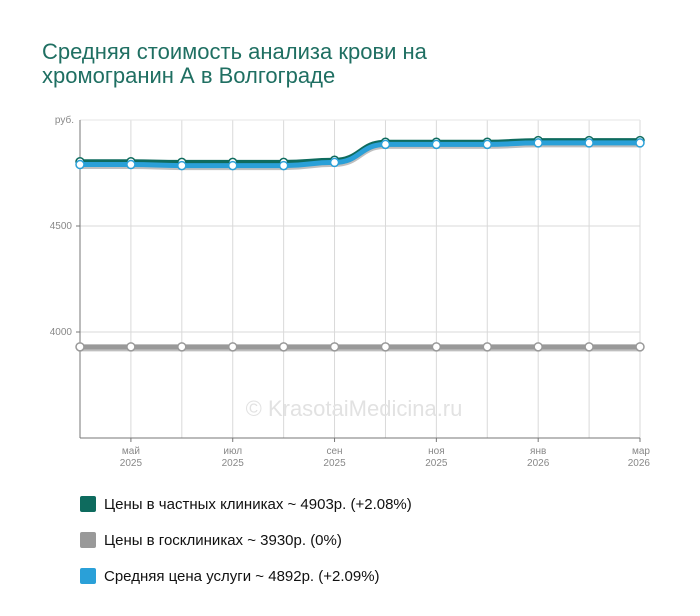 This screenshot has width=700, height=616. What do you see at coordinates (641, 451) in the screenshot?
I see `x-tick-label-month: мар` at bounding box center [641, 451].